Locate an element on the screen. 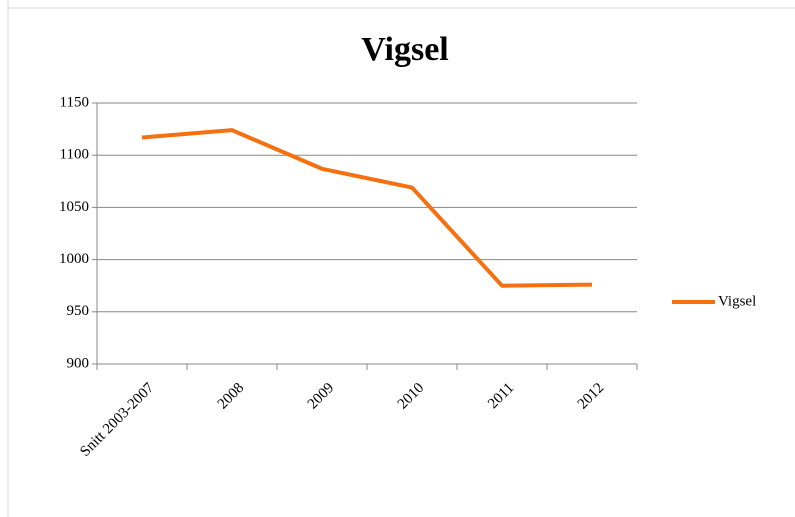 Image resolution: width=795 pixels, height=517 pixels. y-tick-label: 1050 is located at coordinates (74, 207).